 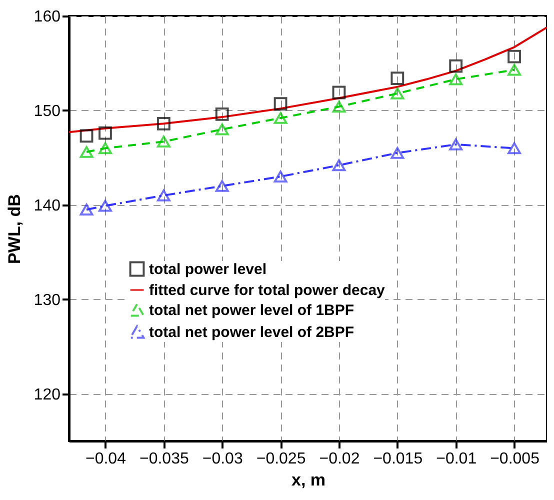 What do you see at coordinates (47, 300) in the screenshot?
I see `y-tick-label: 130` at bounding box center [47, 300].